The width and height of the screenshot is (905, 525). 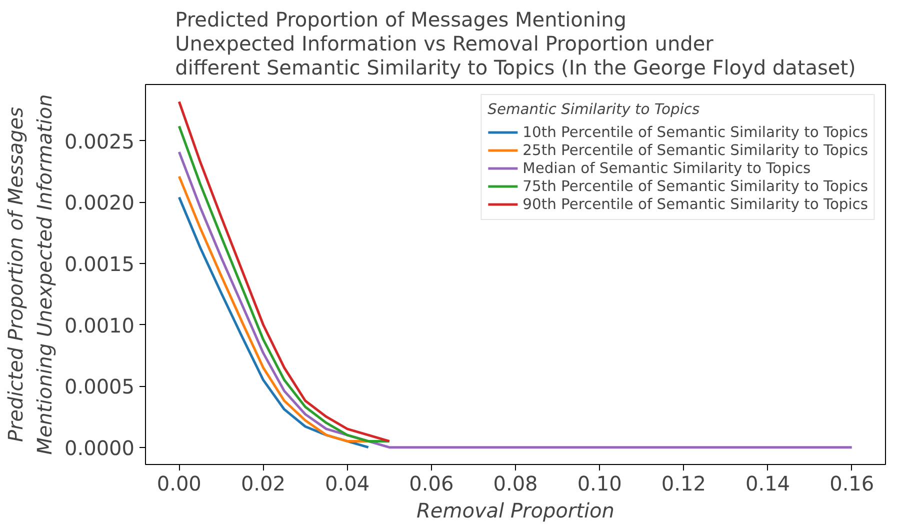 What do you see at coordinates (99, 448) in the screenshot?
I see `y-tick-label: 0.0000` at bounding box center [99, 448].